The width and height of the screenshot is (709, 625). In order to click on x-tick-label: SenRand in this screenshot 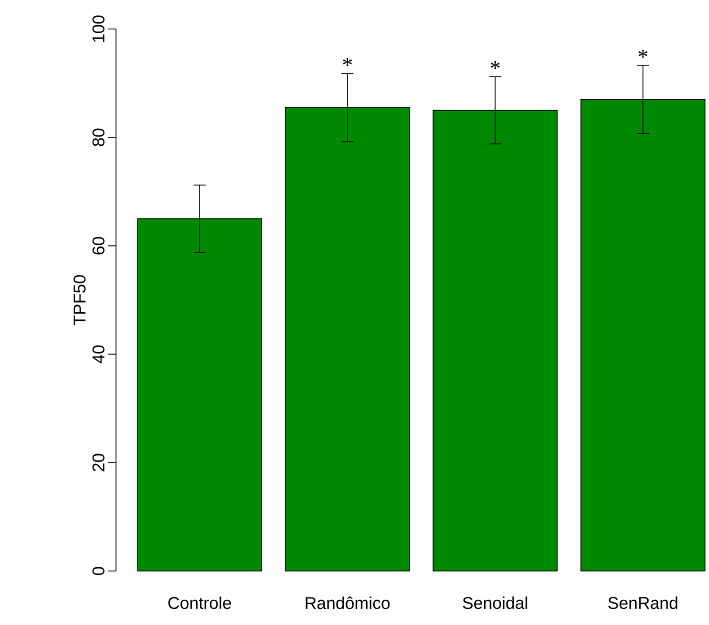, I will do `click(643, 603)`.